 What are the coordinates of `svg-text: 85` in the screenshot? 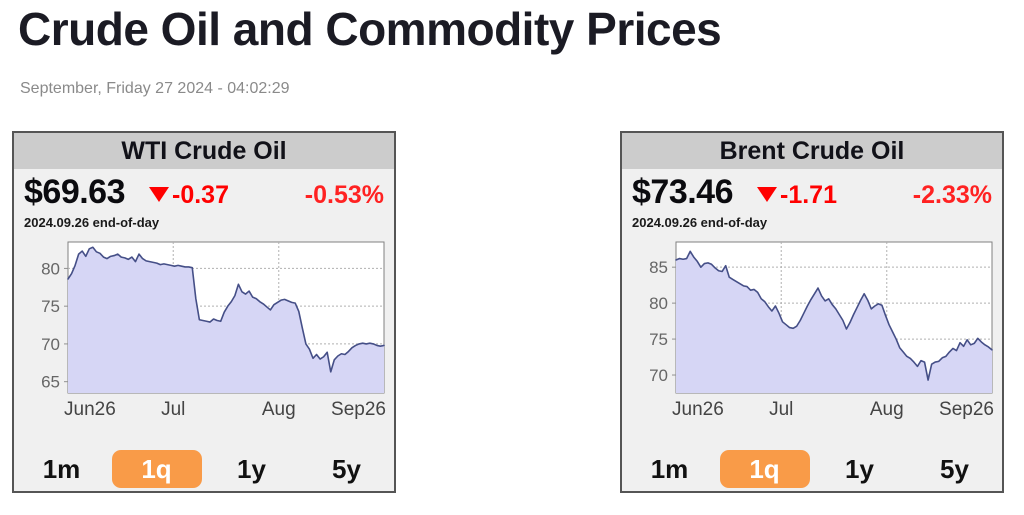 It's located at (658, 267).